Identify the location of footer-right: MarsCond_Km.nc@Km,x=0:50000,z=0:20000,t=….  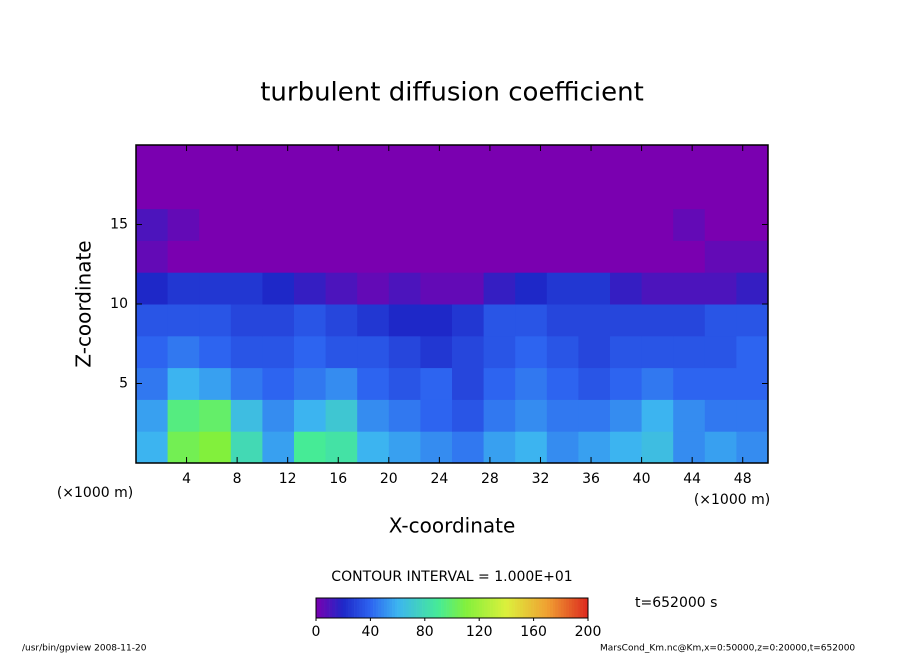
(727, 649).